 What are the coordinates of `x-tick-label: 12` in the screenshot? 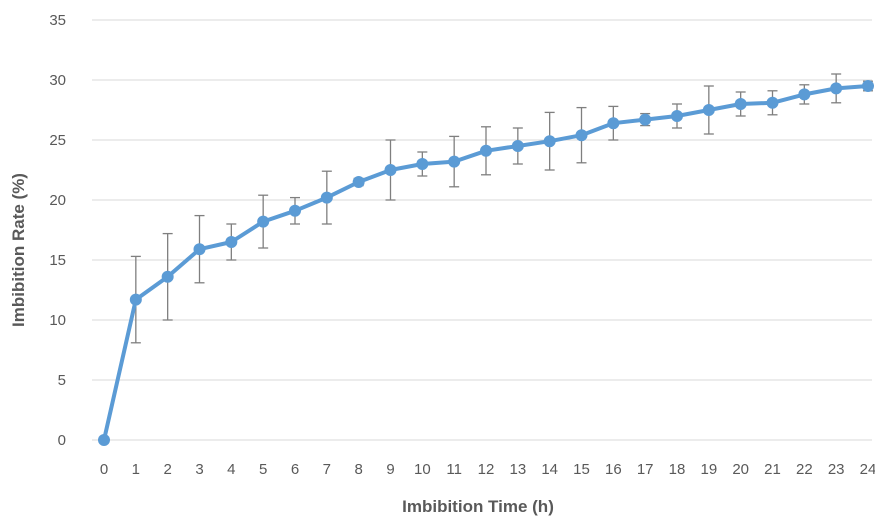 It's located at (486, 469).